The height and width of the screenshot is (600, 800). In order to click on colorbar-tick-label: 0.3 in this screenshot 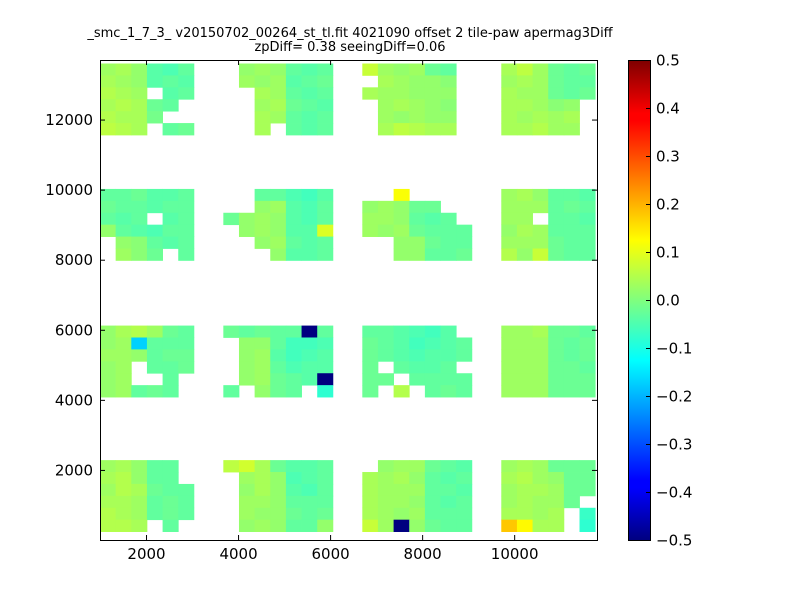, I will do `click(668, 157)`.